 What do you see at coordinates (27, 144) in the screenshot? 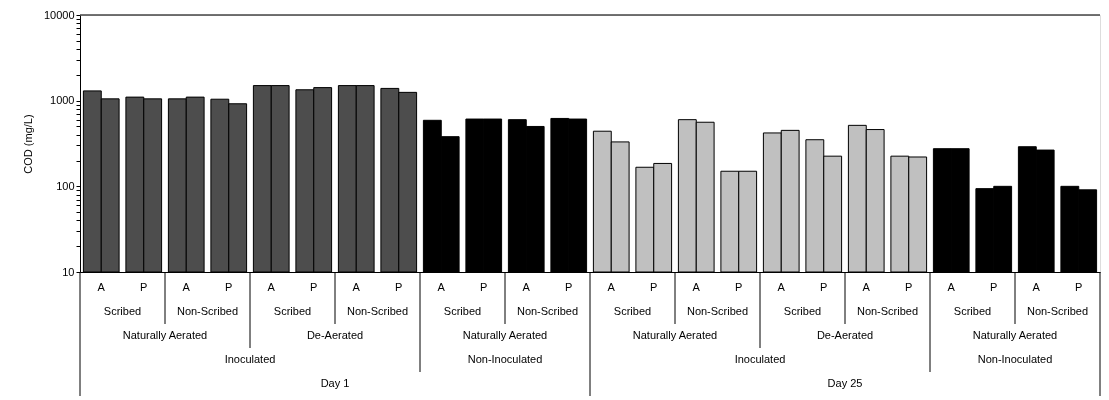
I see `y-axis-title: COD (mg/L)` at bounding box center [27, 144].